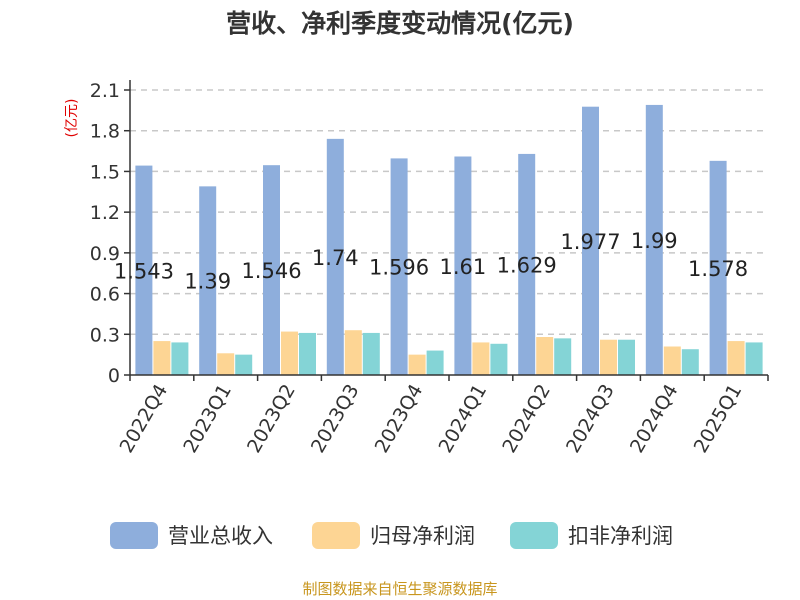 This screenshot has height=600, width=800. I want to click on bar-2023Q1-营业总收入, so click(208, 280).